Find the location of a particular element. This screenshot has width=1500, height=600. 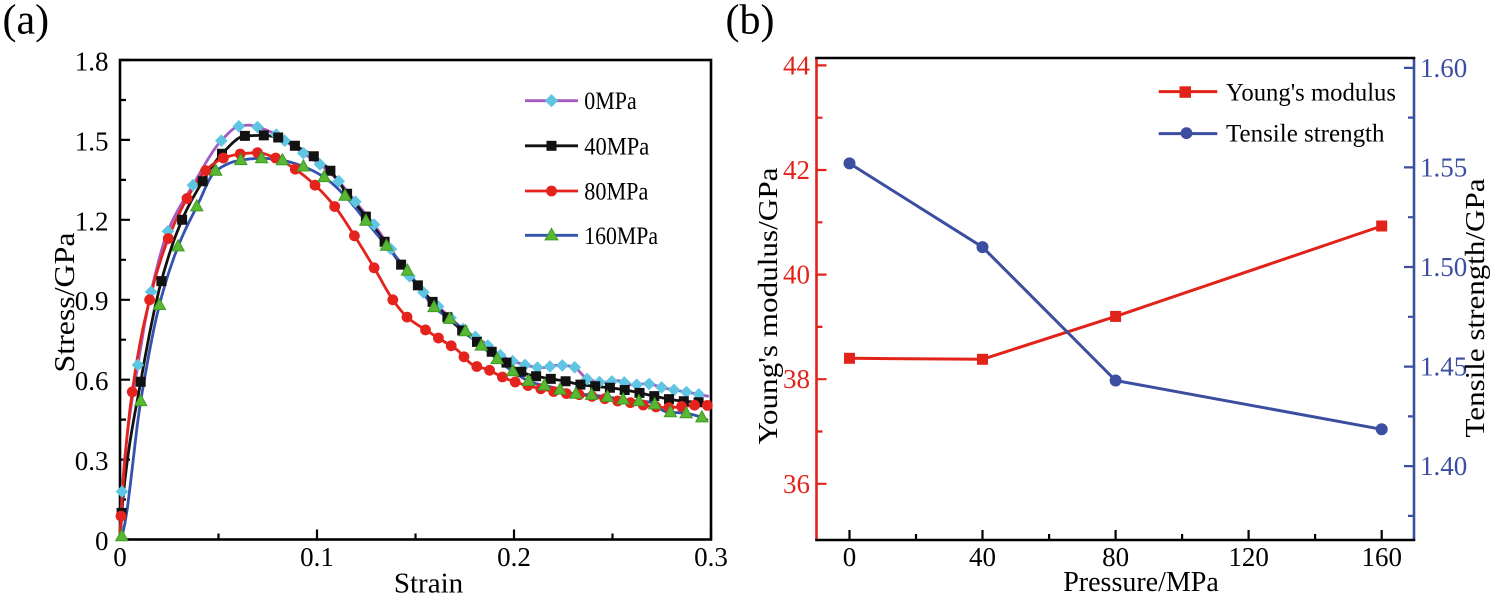

svg-text: 80 is located at coordinates (1115, 557).